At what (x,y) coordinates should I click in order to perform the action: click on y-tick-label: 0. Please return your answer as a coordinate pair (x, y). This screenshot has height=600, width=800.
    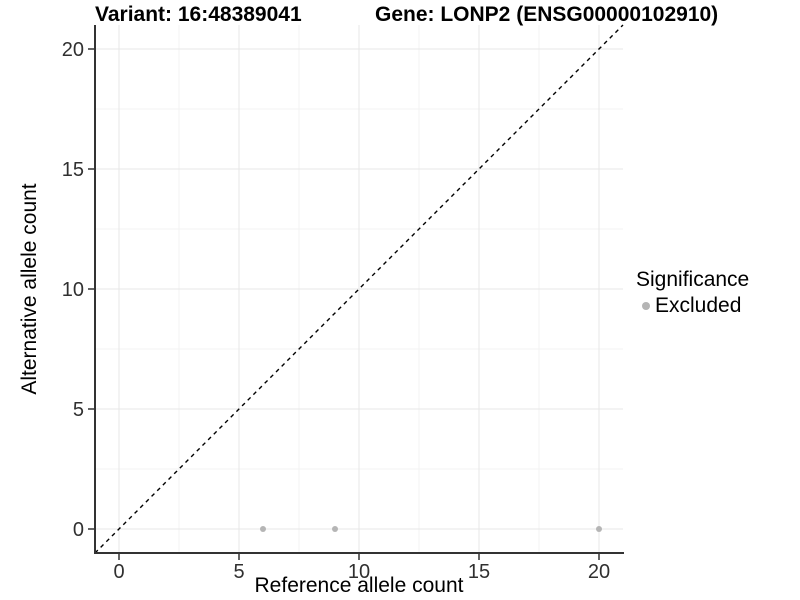
    Looking at the image, I should click on (78, 530).